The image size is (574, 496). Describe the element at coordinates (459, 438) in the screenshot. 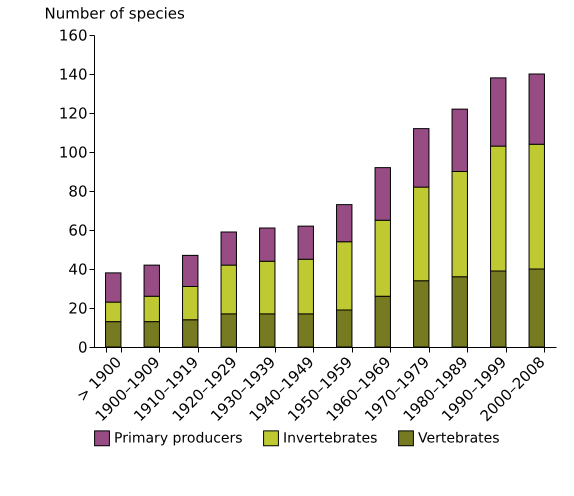

I see `legend-label: Vertebrates` at that location.